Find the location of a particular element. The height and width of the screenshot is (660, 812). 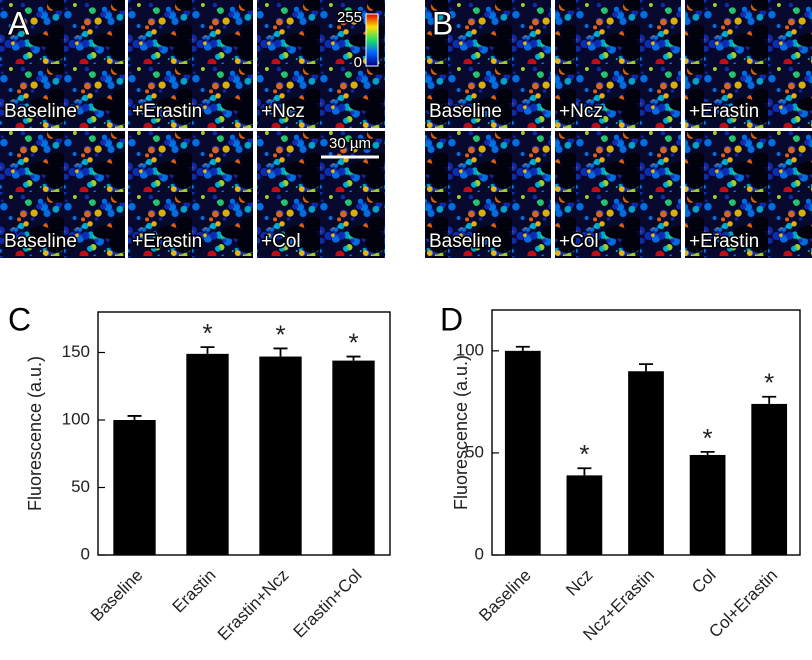

panel-letter: B is located at coordinates (442, 23).